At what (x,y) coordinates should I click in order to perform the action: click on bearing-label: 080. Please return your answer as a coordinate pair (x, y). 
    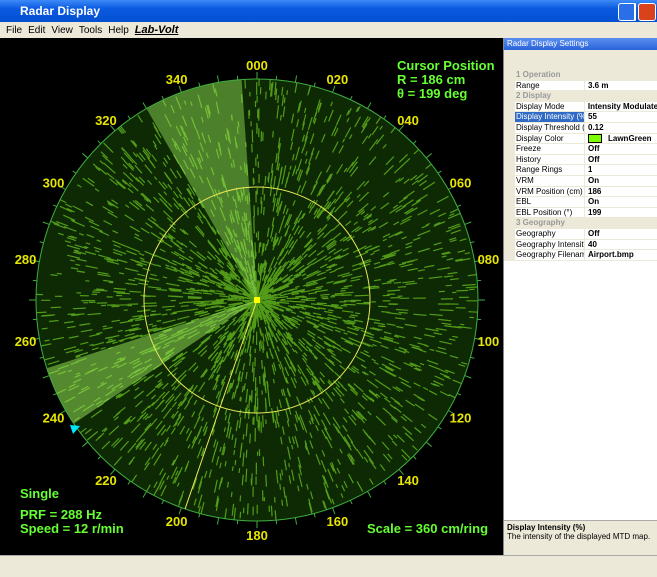
    Looking at the image, I should click on (489, 259).